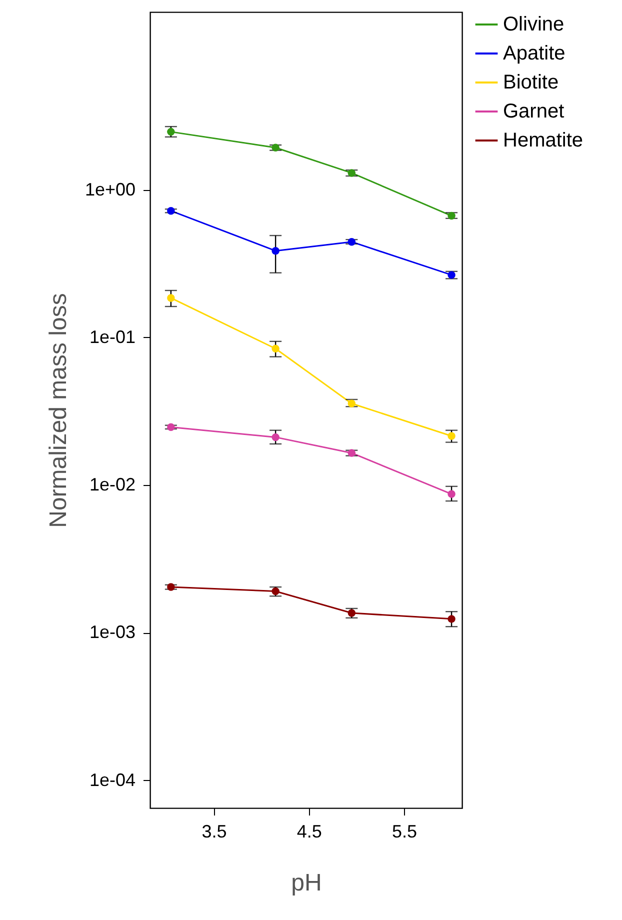 Image resolution: width=622 pixels, height=920 pixels. Describe the element at coordinates (112, 484) in the screenshot. I see `y-tick-label: 1e-02` at that location.